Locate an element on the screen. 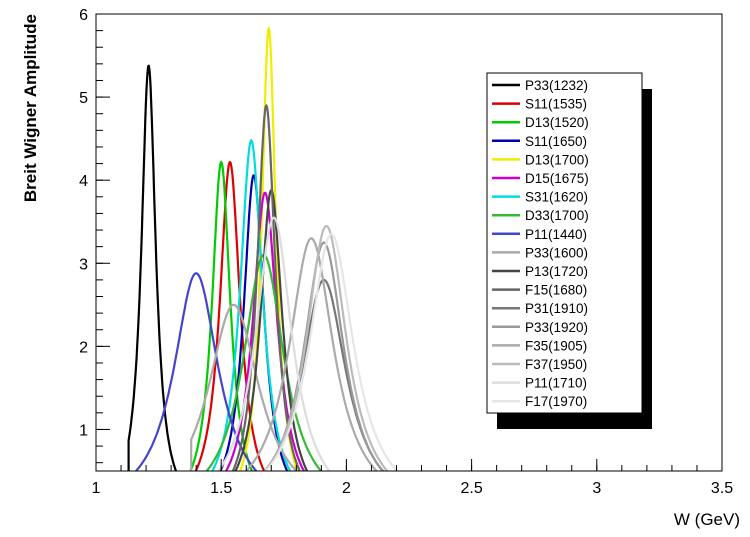 The height and width of the screenshot is (537, 750). x-axis-label: W (GeV) is located at coordinates (707, 519).